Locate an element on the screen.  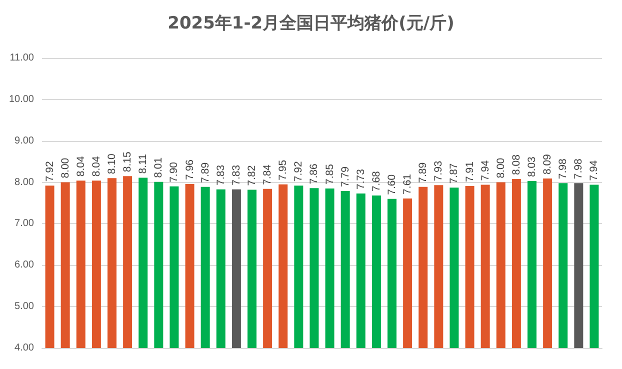
data-label: 7.96 is located at coordinates (190, 169).